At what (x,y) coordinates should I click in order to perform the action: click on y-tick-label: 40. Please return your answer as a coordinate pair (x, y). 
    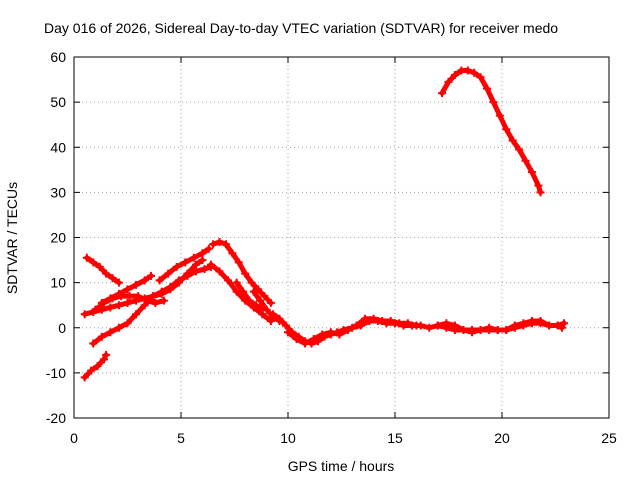
    Looking at the image, I should click on (58, 147).